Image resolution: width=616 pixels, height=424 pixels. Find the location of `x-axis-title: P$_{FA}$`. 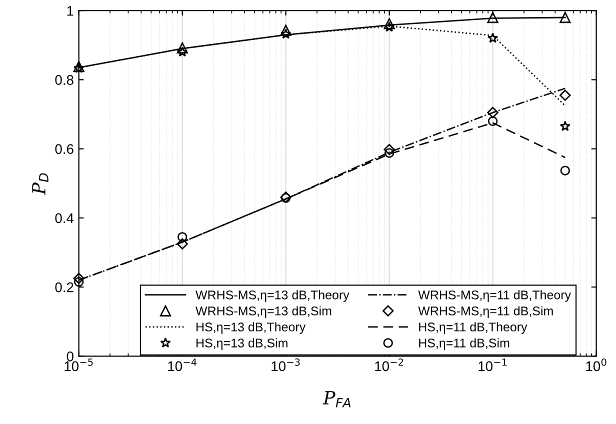

x-axis-title: P$_{FA}$ is located at coordinates (336, 399).